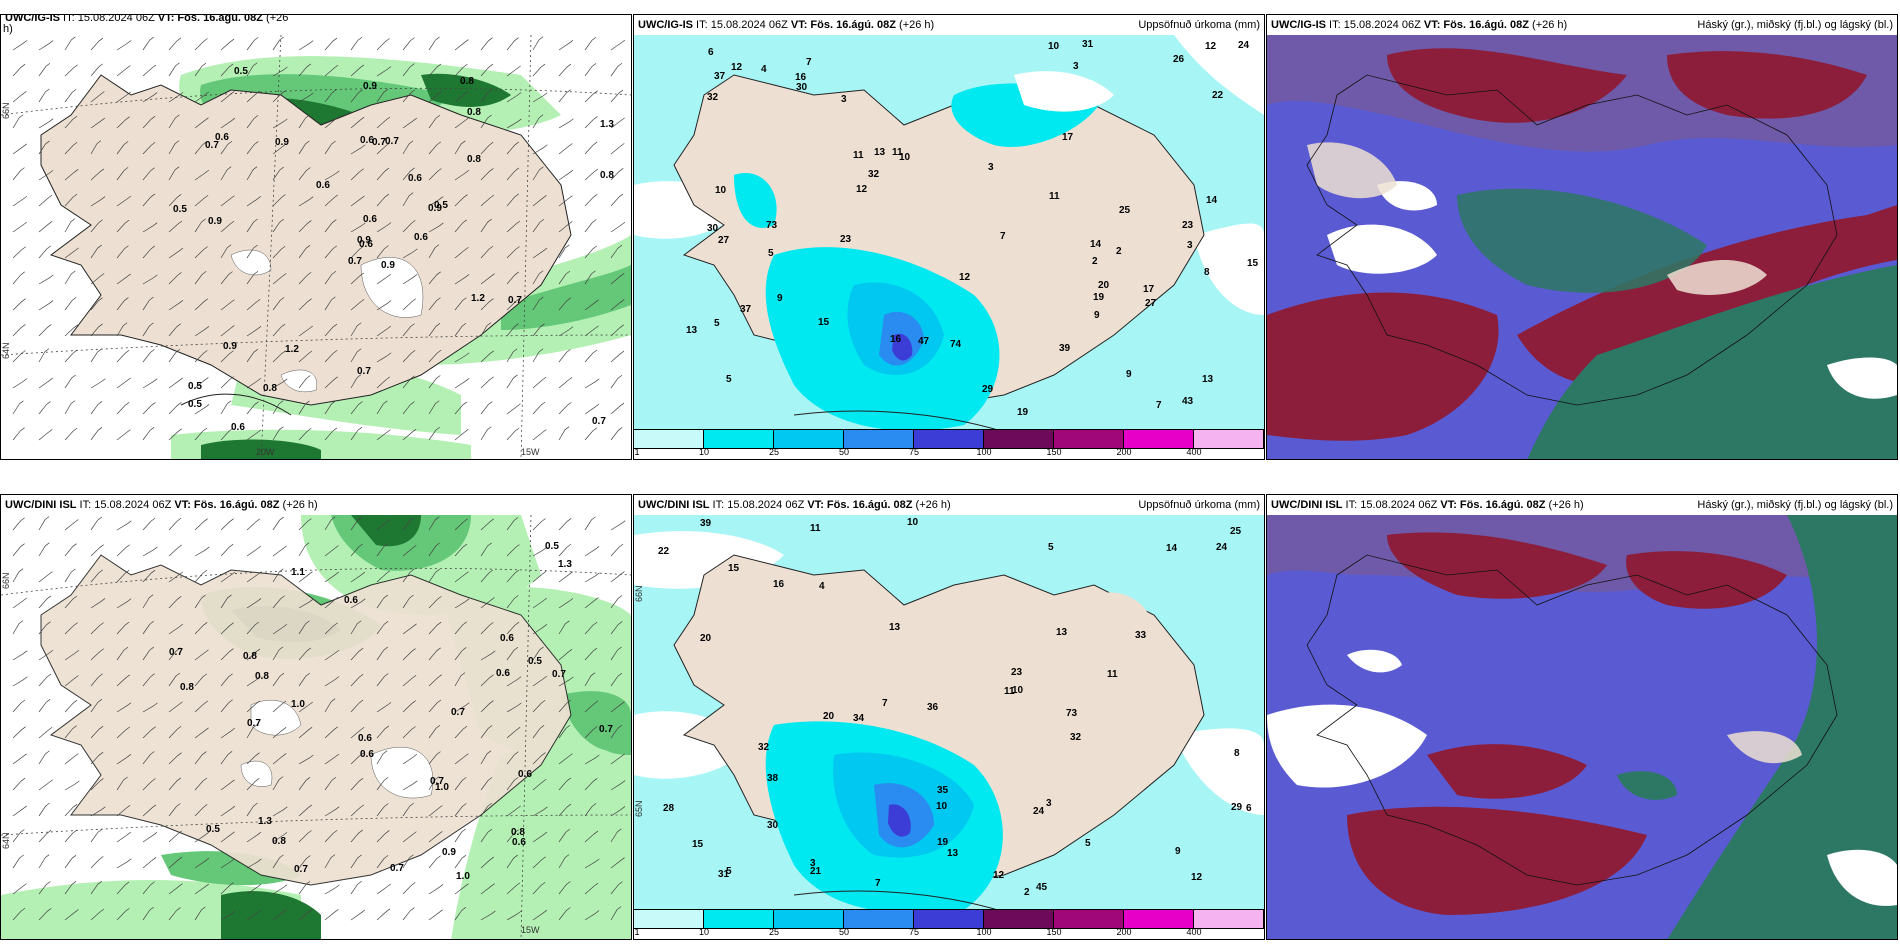  Describe the element at coordinates (665, 25) in the screenshot. I see `model-source: UWC/IG-IS` at that location.